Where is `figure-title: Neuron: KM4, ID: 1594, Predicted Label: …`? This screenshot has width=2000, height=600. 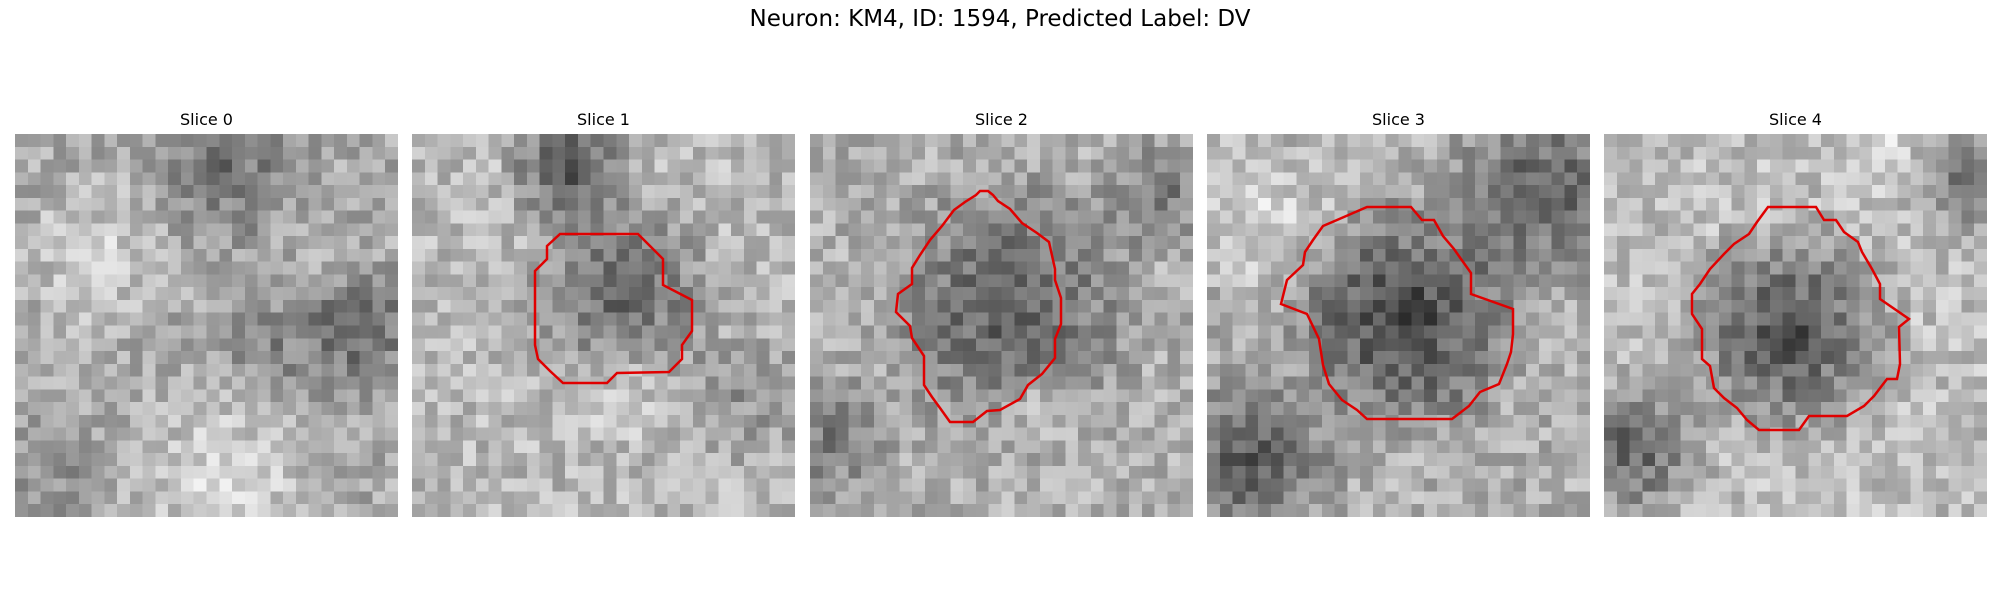 figure-title: Neuron: KM4, ID: 1594, Predicted Label: … is located at coordinates (1000, 19).